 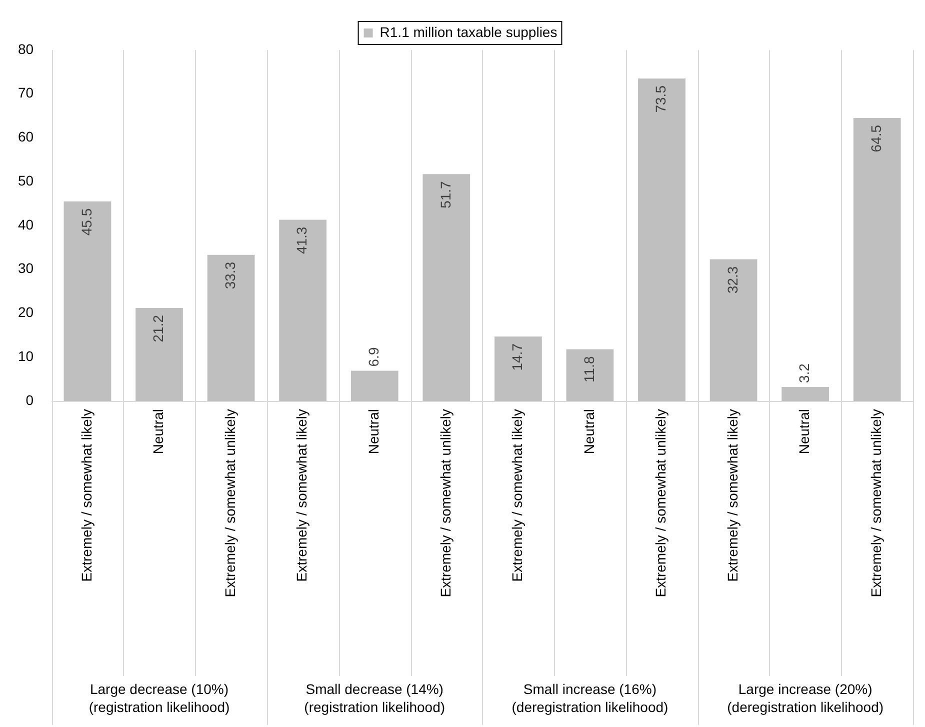 I want to click on data-label: 32.3, so click(x=732, y=280).